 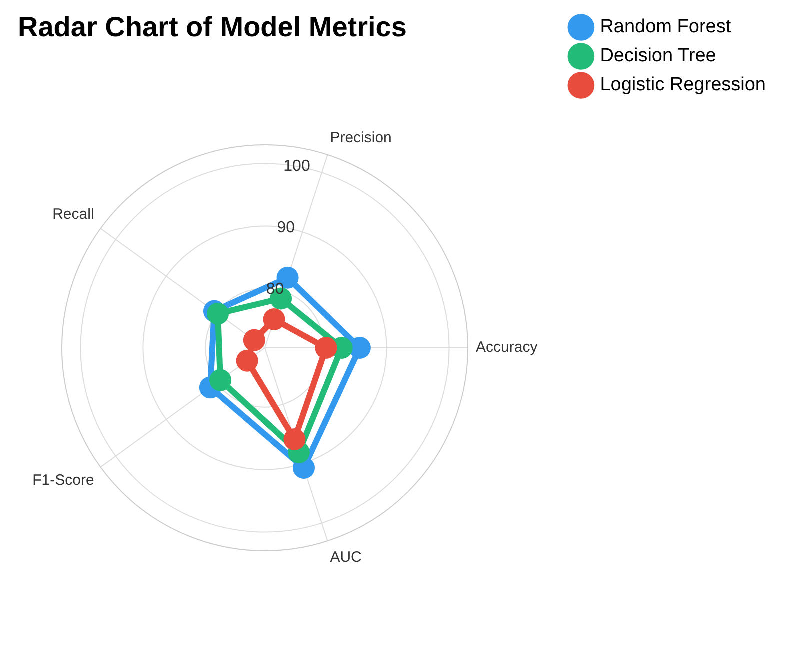 I want to click on legend-label: Logistic Regression, so click(x=683, y=85).